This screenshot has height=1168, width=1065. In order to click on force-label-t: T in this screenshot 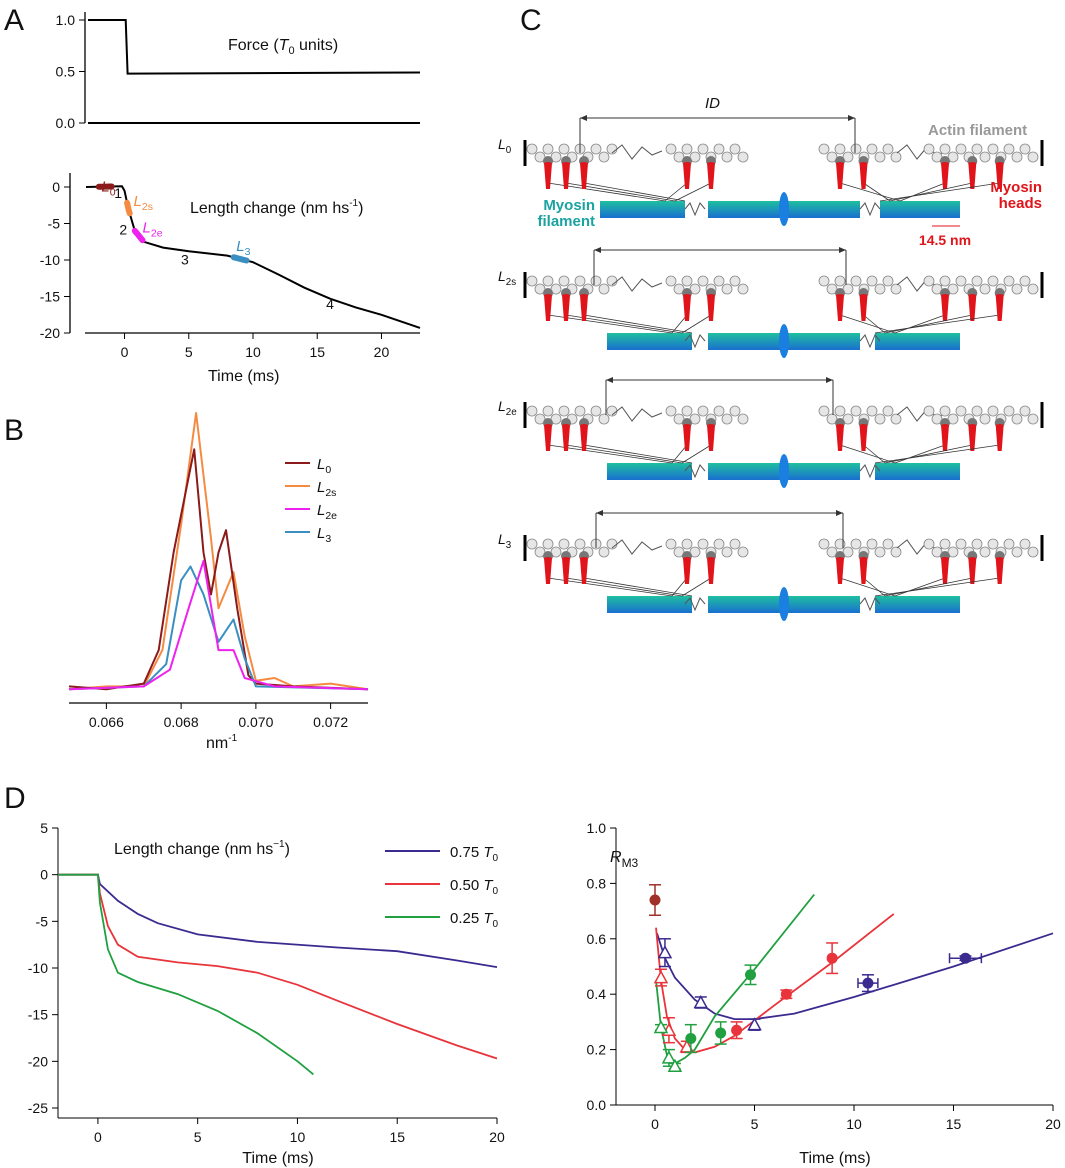, I will do `click(284, 45)`.